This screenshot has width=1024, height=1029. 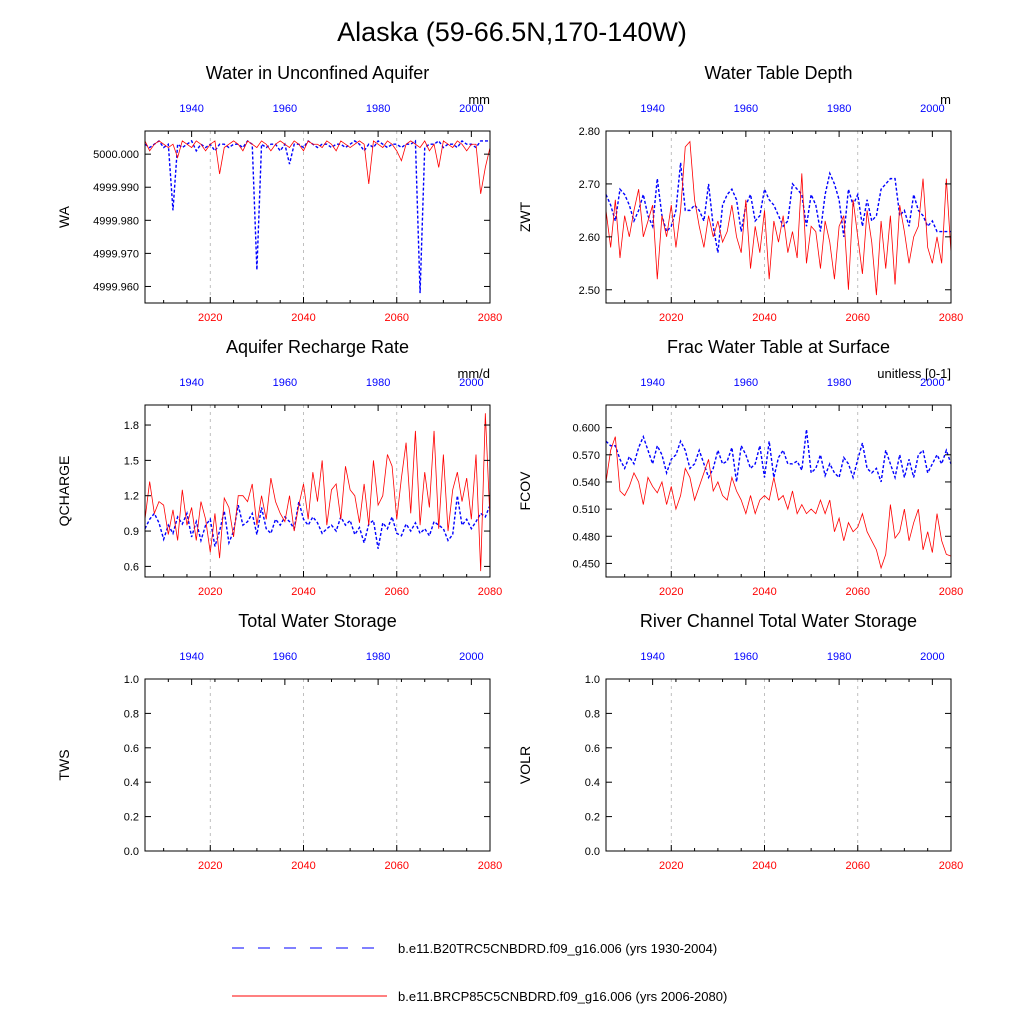 What do you see at coordinates (131, 497) in the screenshot?
I see `y-tick-label: 1.2` at bounding box center [131, 497].